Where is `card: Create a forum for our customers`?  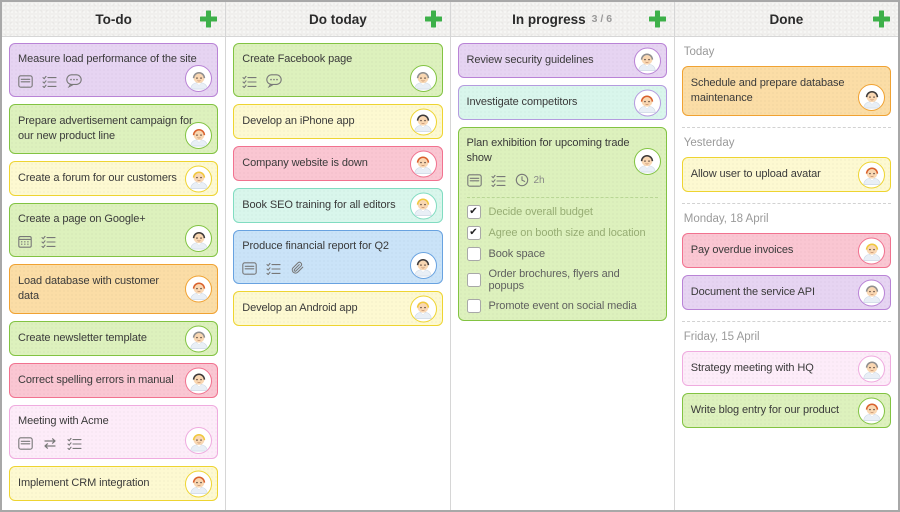 card: Create a forum for our customers is located at coordinates (114, 178).